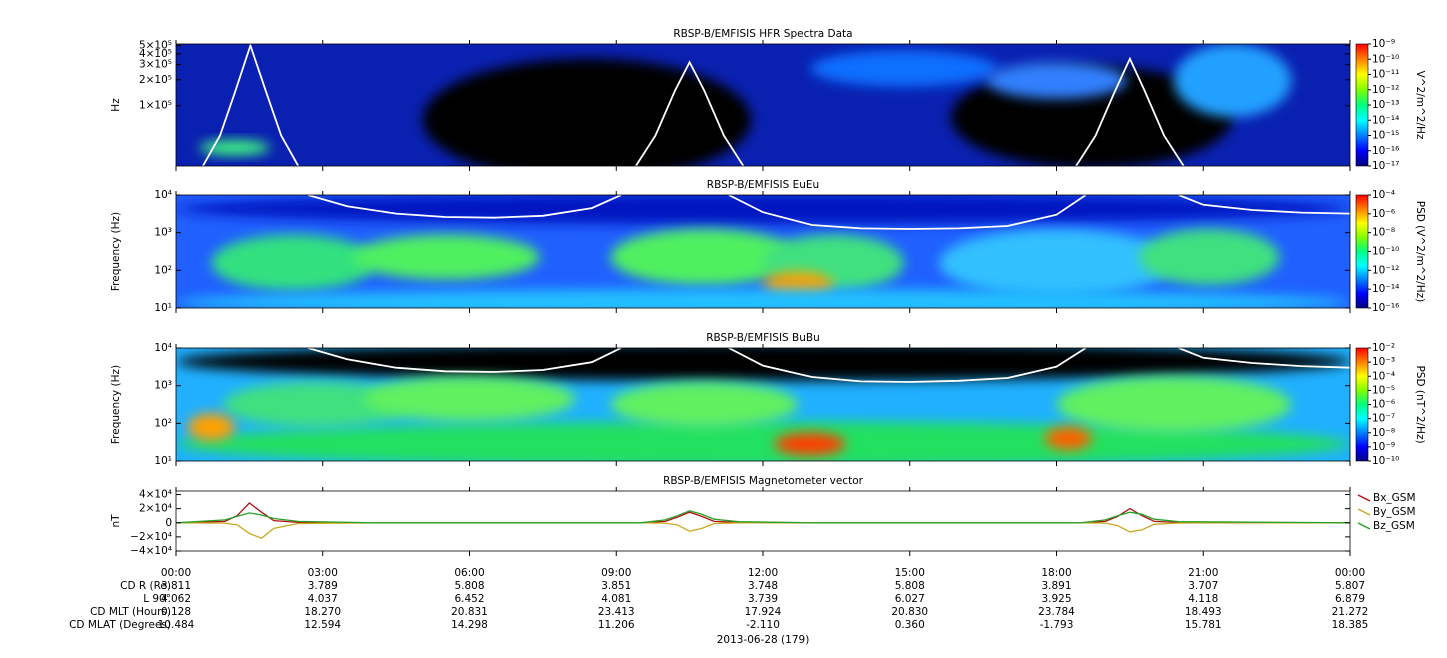 The height and width of the screenshot is (658, 1447). Describe the element at coordinates (910, 573) in the screenshot. I see `x-tick-label: 15:00` at that location.